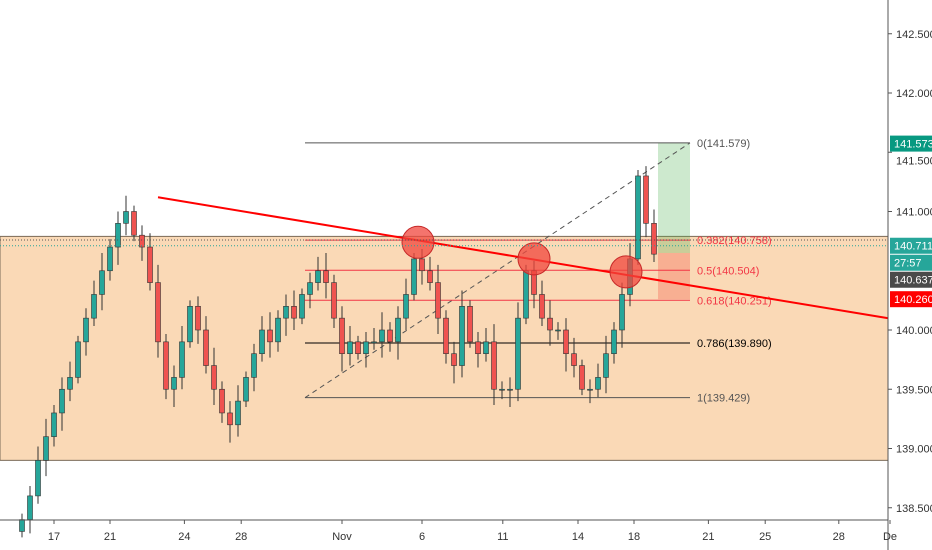 This screenshot has height=550, width=932. What do you see at coordinates (914, 331) in the screenshot?
I see `price-tick-label: 140.000` at bounding box center [914, 331].